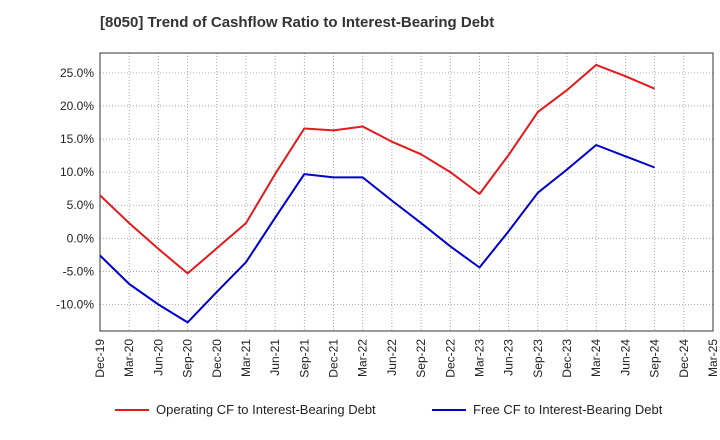 The height and width of the screenshot is (440, 720). What do you see at coordinates (158, 357) in the screenshot?
I see `x-tick-label: Jun-20` at bounding box center [158, 357].